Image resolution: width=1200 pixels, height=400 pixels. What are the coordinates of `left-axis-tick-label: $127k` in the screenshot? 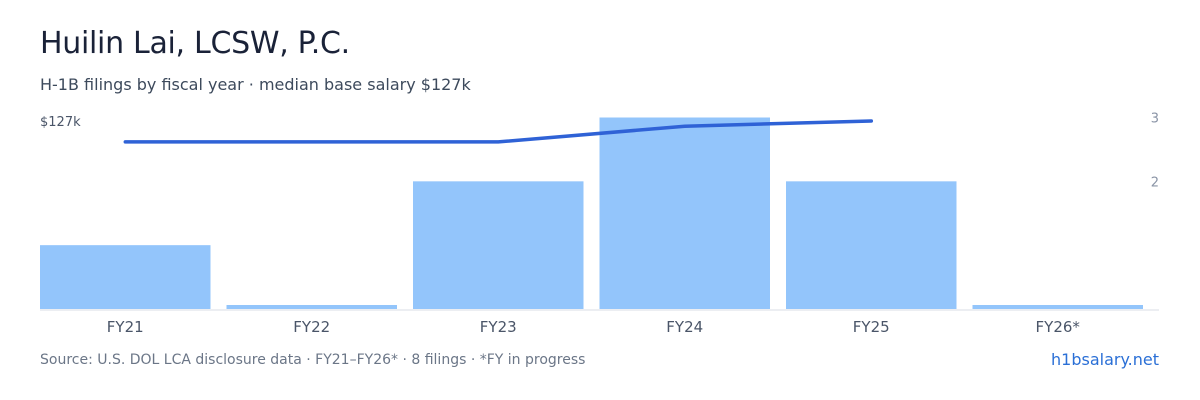 It's located at (60, 122).